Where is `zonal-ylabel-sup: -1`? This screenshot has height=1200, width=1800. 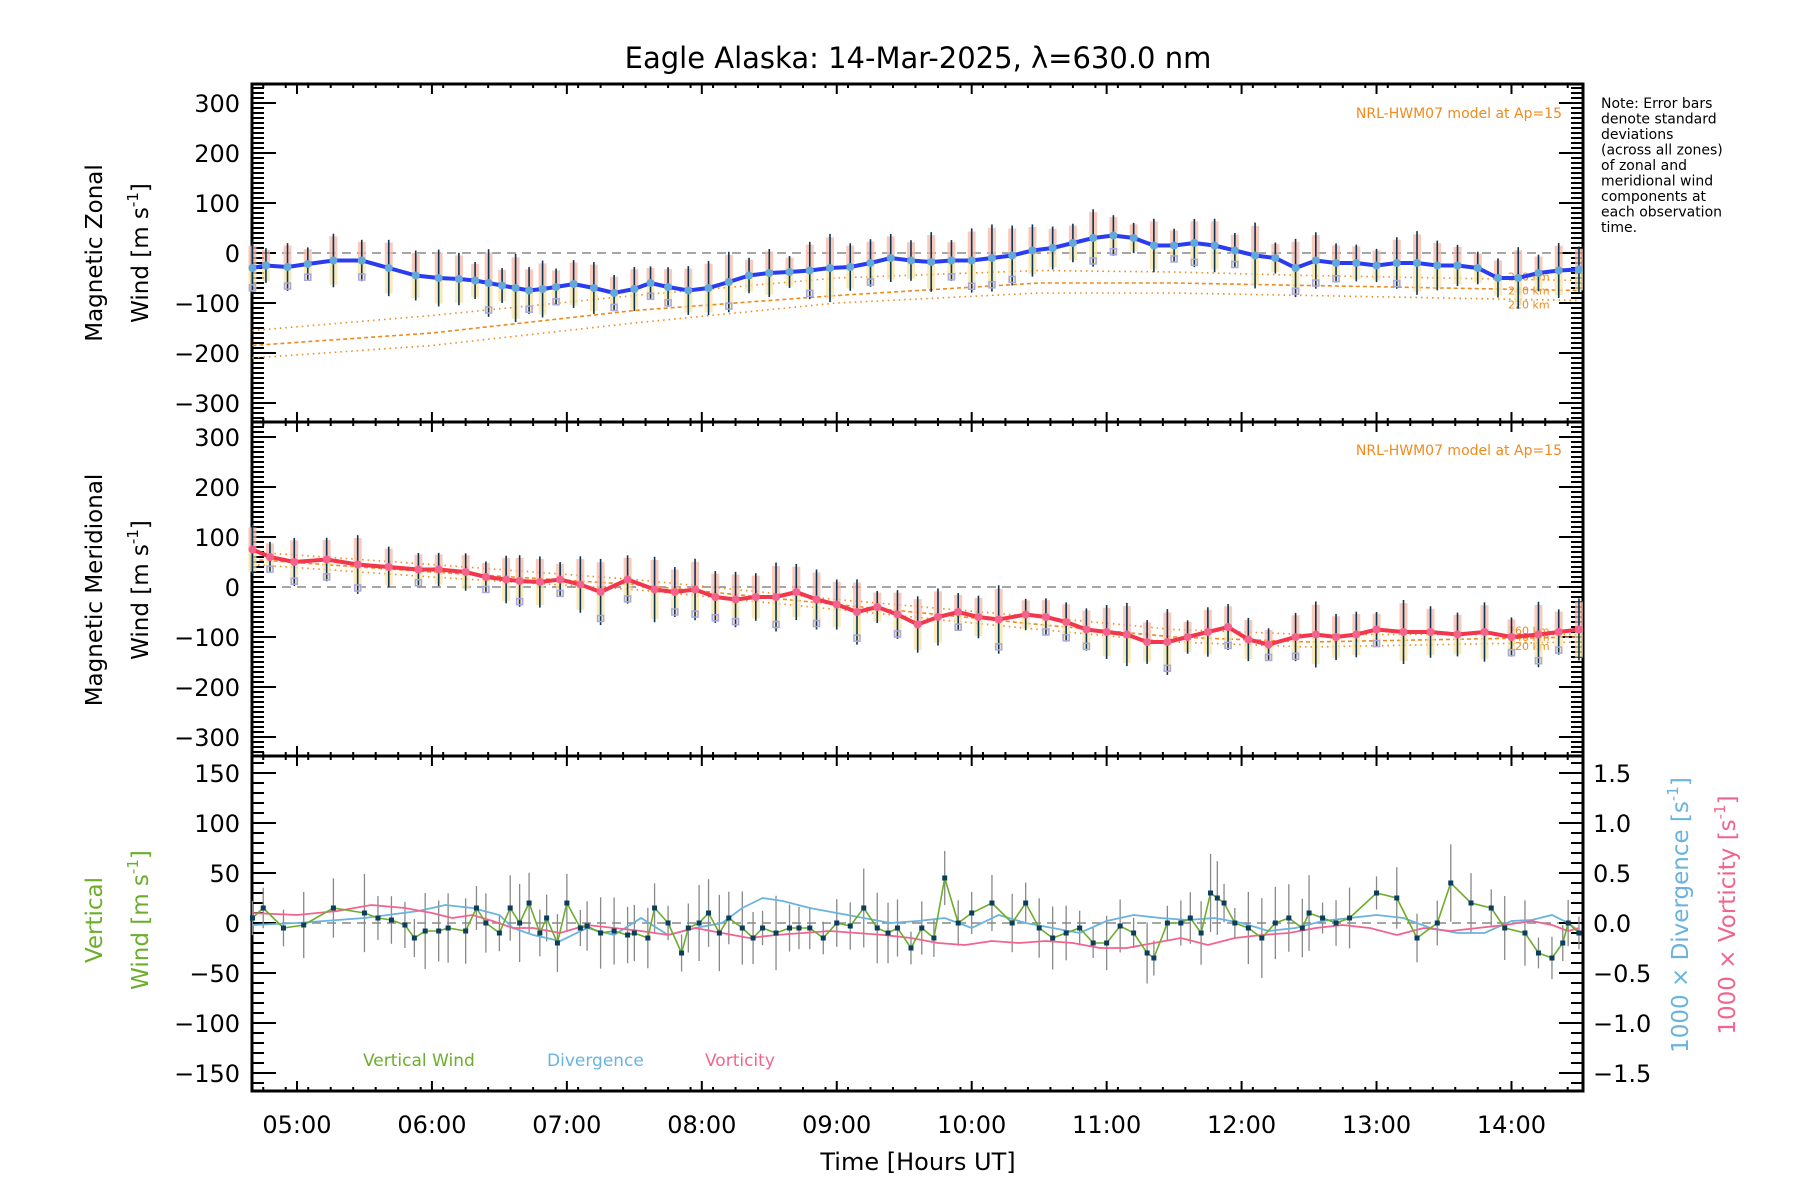 zonal-ylabel-sup: -1 is located at coordinates (133, 199).